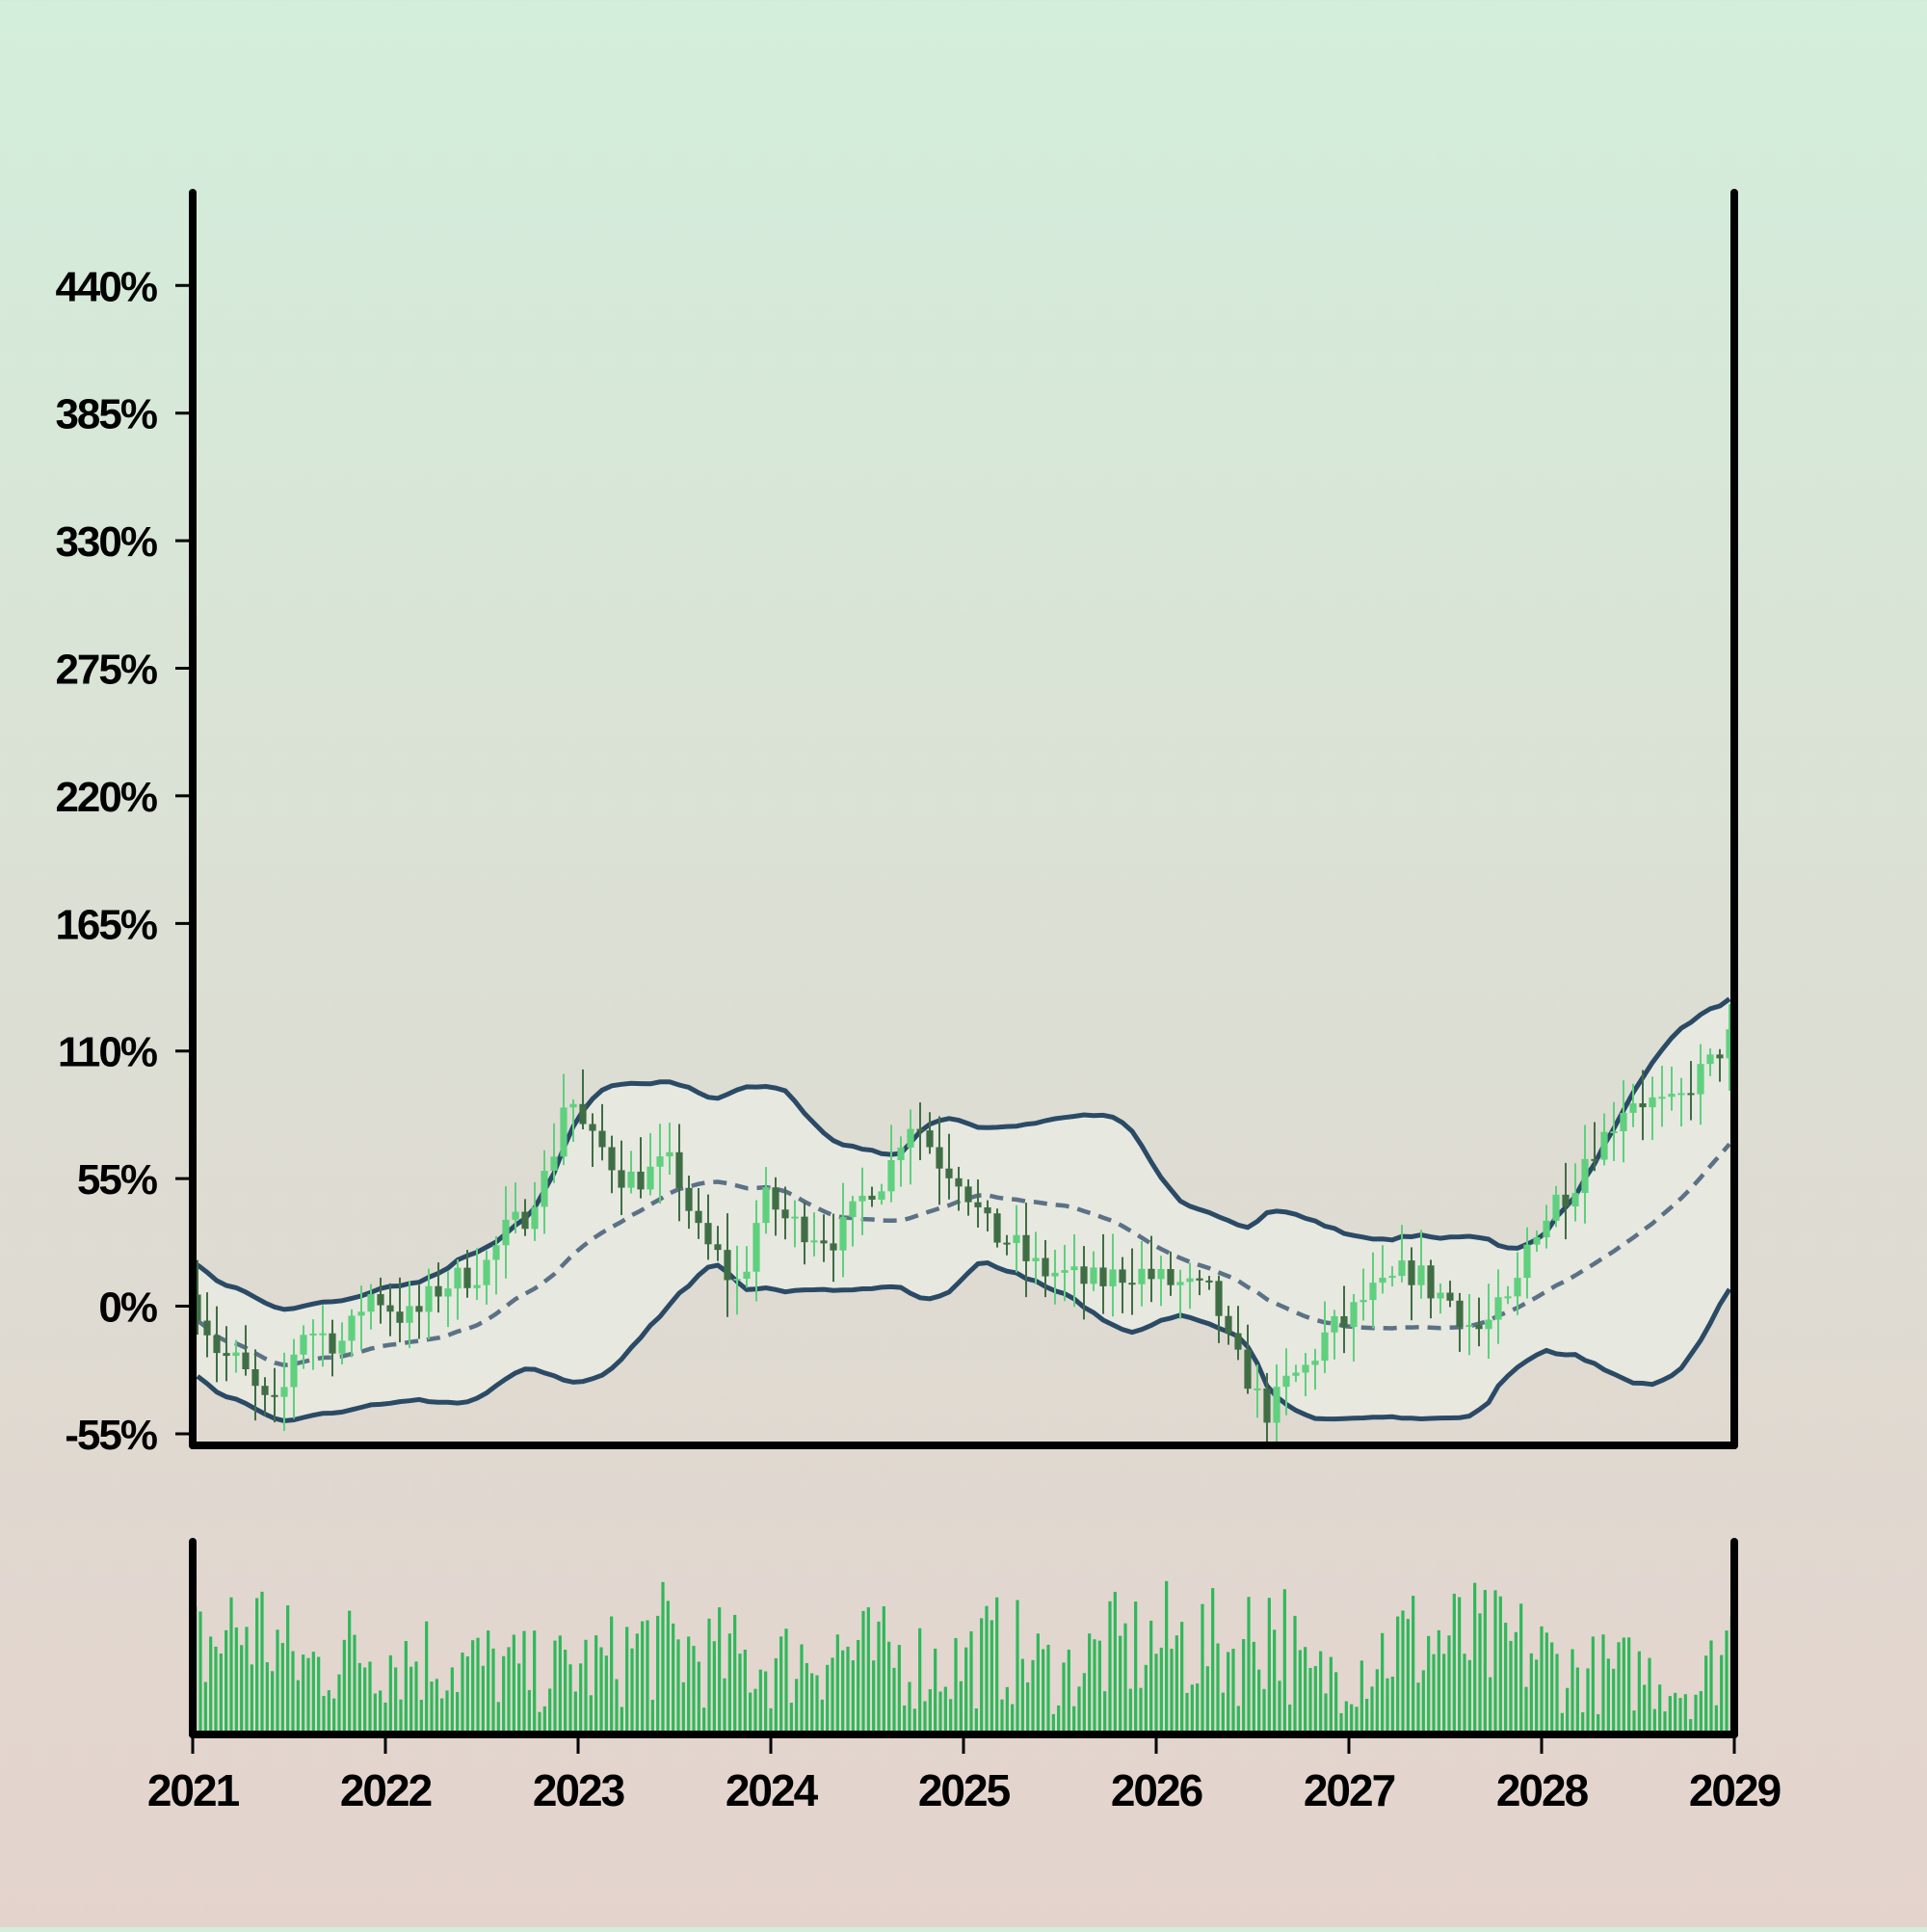  I want to click on lower-band-line, so click(964, 1341).